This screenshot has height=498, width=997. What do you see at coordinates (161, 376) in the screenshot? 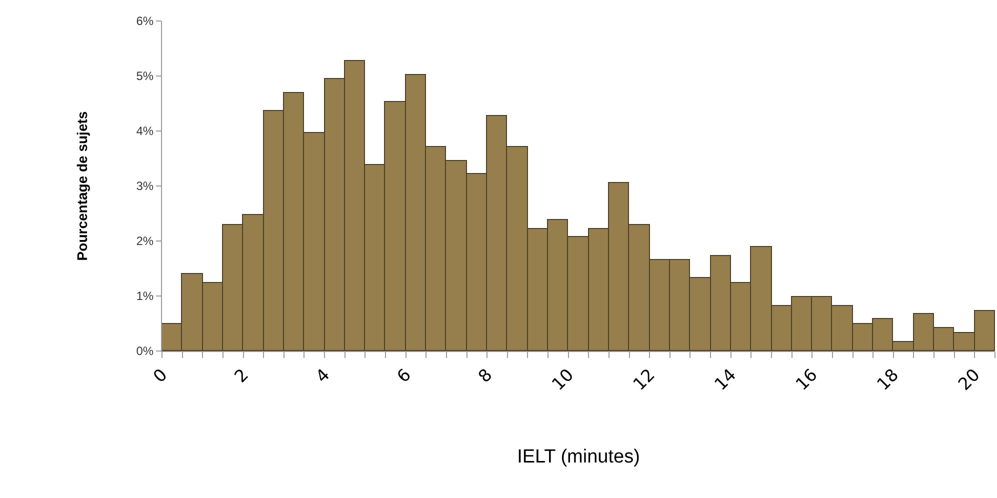
I see `x-tick-label: 0` at bounding box center [161, 376].